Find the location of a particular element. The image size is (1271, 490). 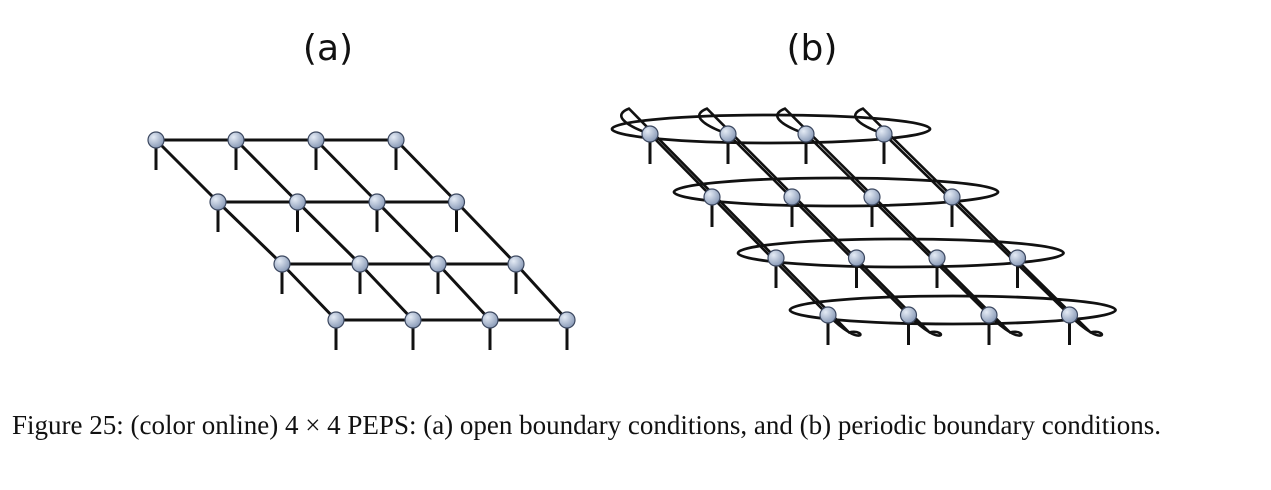

panel-a-label: (a) is located at coordinates (328, 48).